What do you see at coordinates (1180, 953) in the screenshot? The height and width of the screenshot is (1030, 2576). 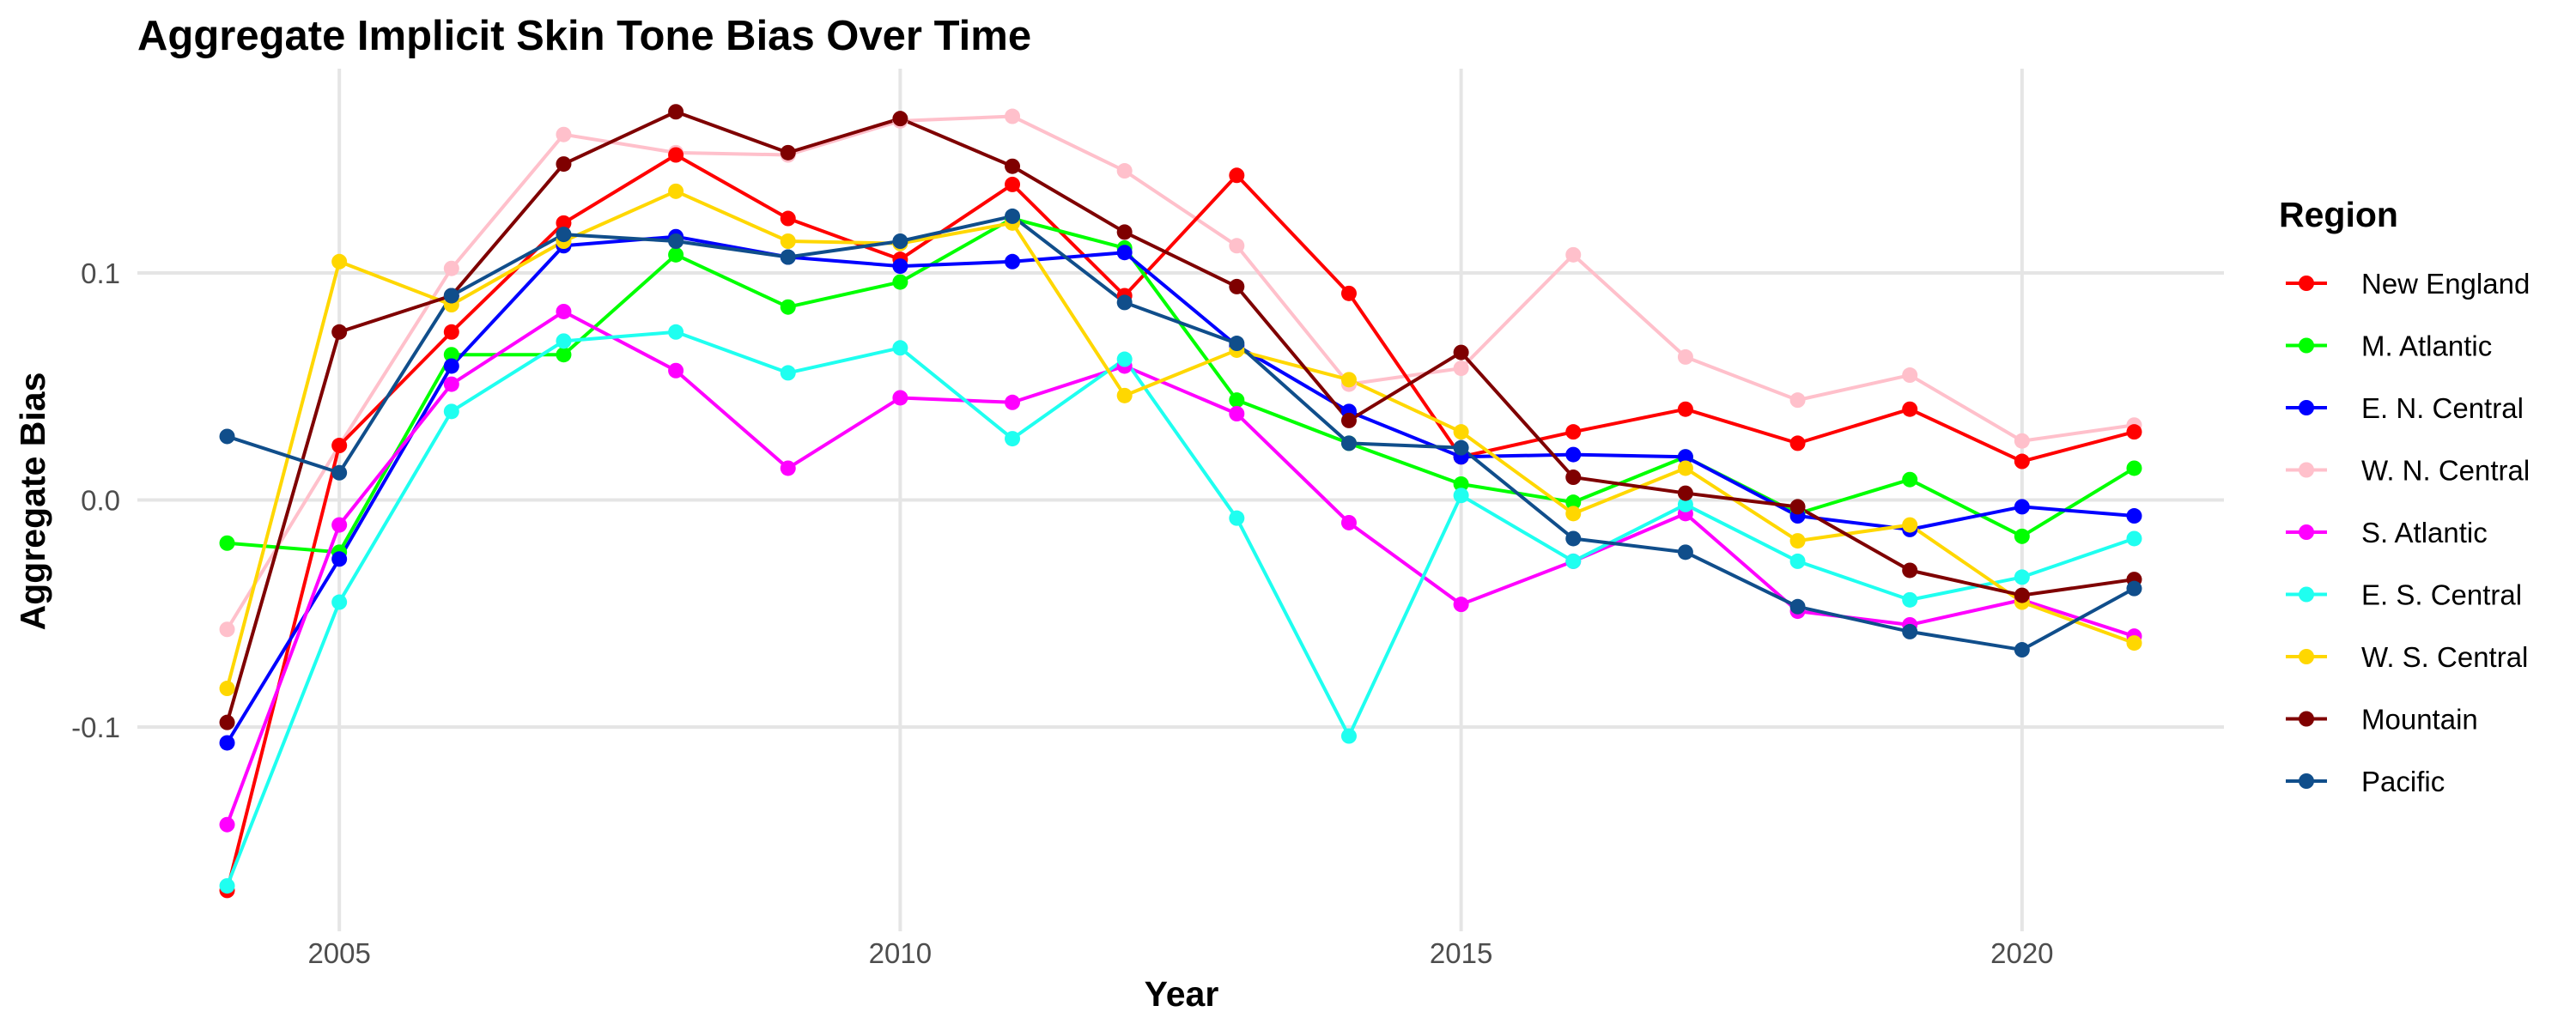 I see `x-tick-labels: 2005 2010 2015 2020` at bounding box center [1180, 953].